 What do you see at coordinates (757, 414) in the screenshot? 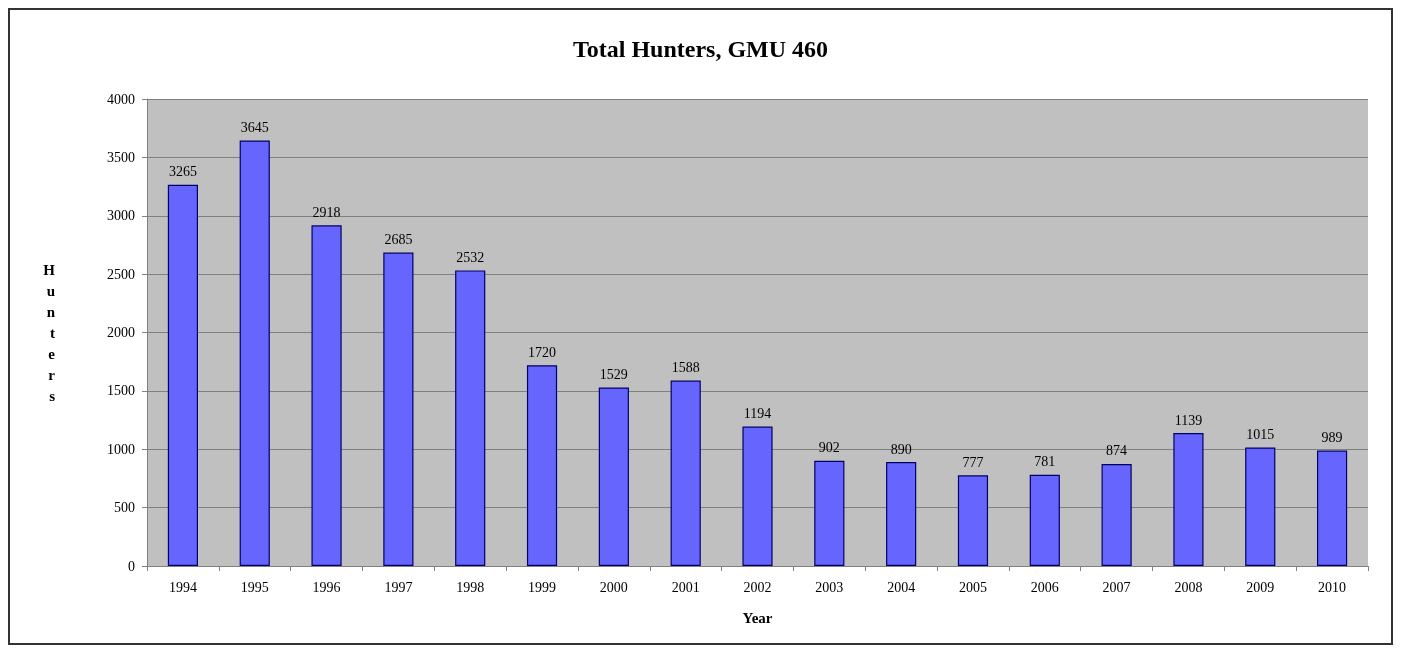
I see `data-label: 1194` at bounding box center [757, 414].